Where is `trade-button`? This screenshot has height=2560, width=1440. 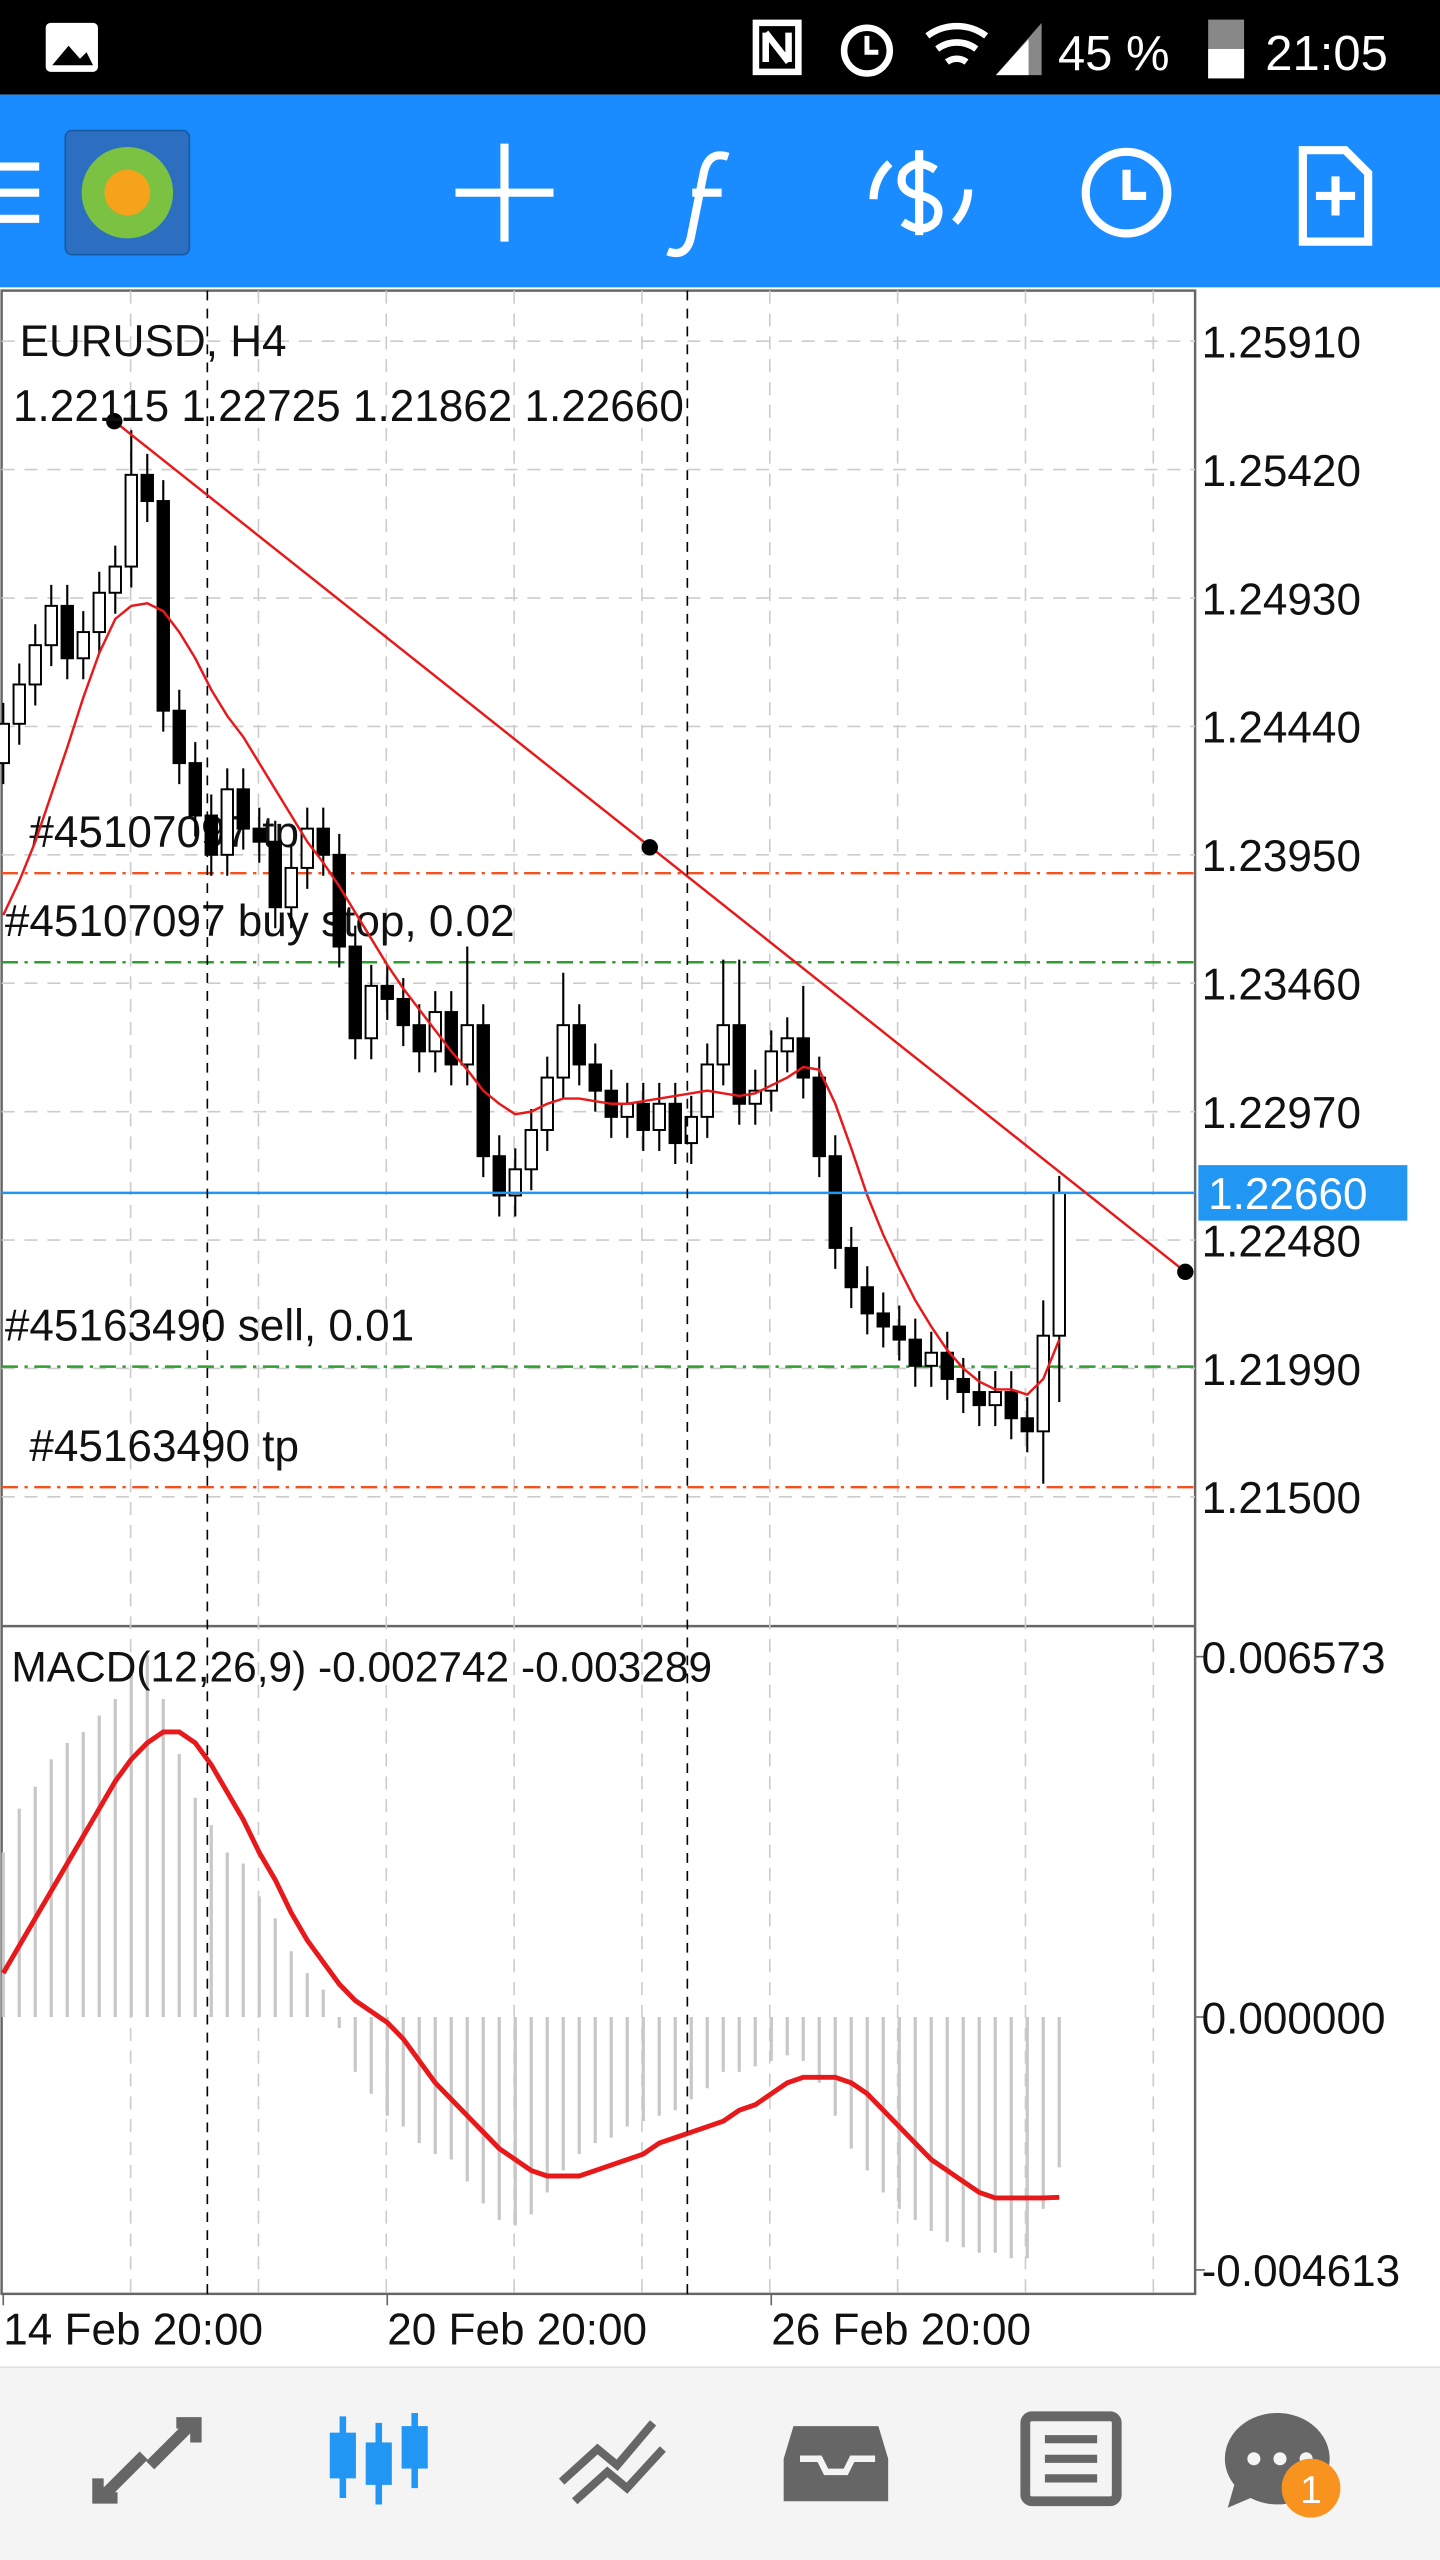
trade-button is located at coordinates (921, 193).